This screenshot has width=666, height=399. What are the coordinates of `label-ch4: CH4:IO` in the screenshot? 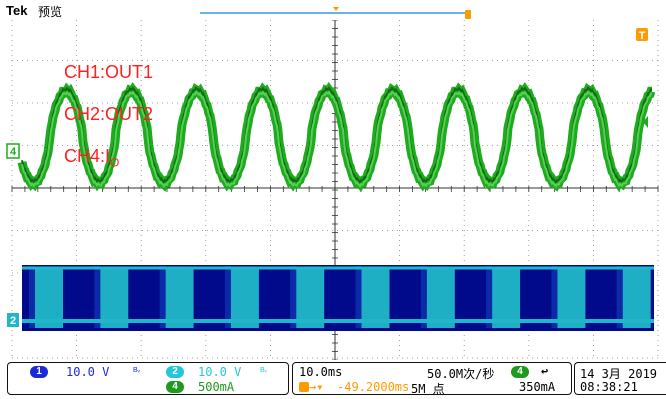 It's located at (91, 158).